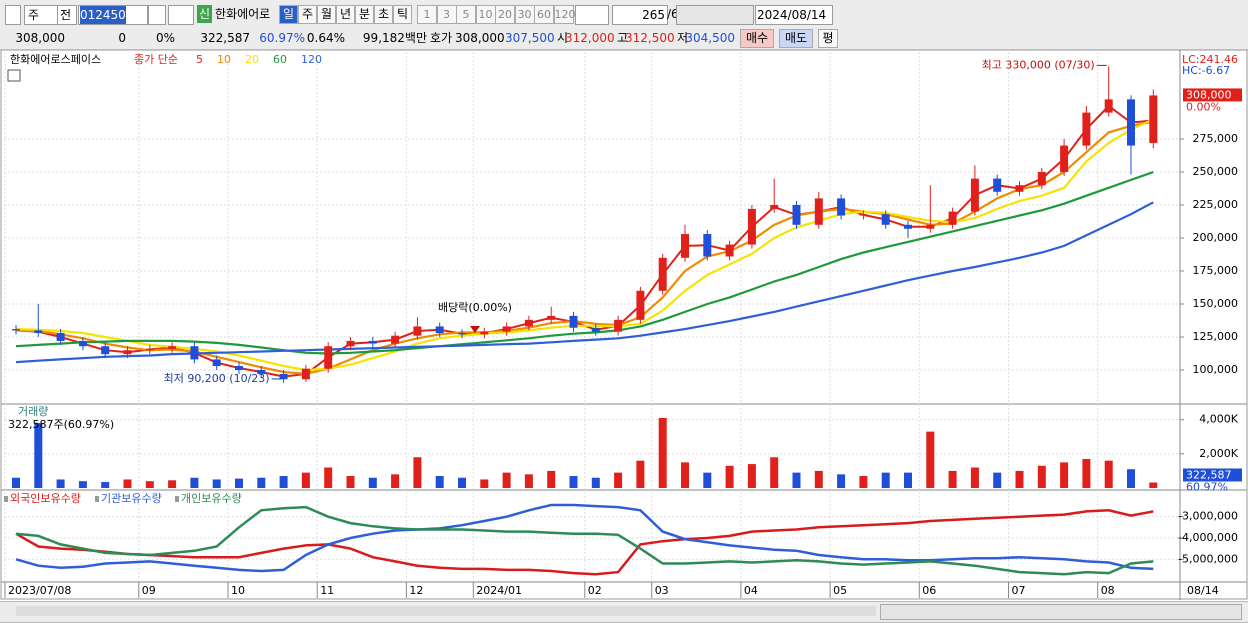 The height and width of the screenshot is (623, 1248). What do you see at coordinates (156, 59) in the screenshot?
I see `legend-label: 종가 단순` at bounding box center [156, 59].